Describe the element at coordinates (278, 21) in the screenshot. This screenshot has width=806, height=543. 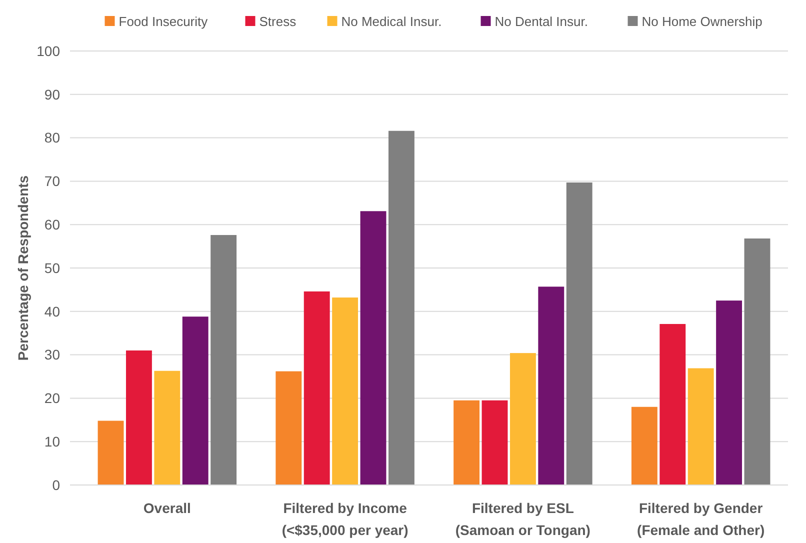
I see `legend-label: Stress` at that location.